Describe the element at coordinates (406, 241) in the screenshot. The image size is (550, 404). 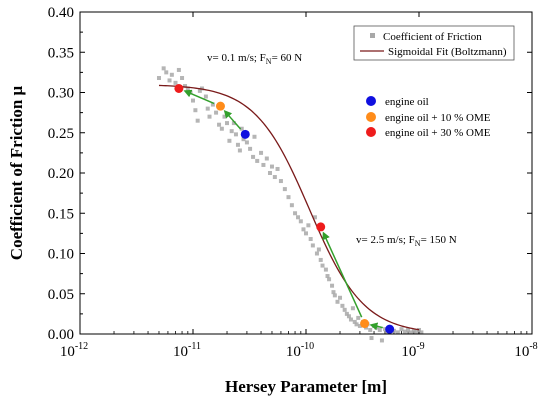
I see `annotation-high-speed: v= 2.5 m/s; FN= 150 N` at that location.